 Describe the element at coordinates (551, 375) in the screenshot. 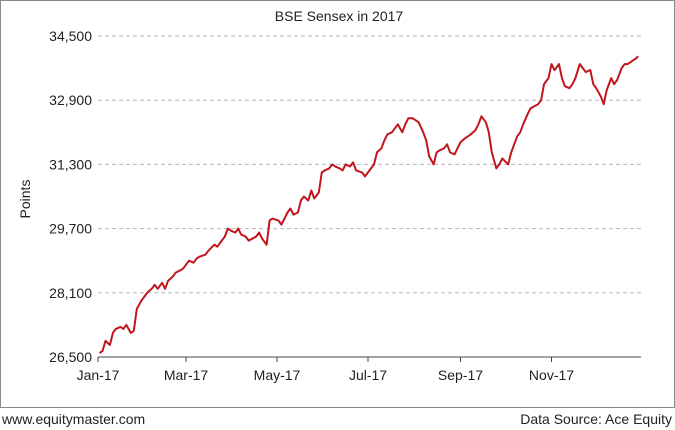

I see `x-tick-label: Nov-17` at that location.